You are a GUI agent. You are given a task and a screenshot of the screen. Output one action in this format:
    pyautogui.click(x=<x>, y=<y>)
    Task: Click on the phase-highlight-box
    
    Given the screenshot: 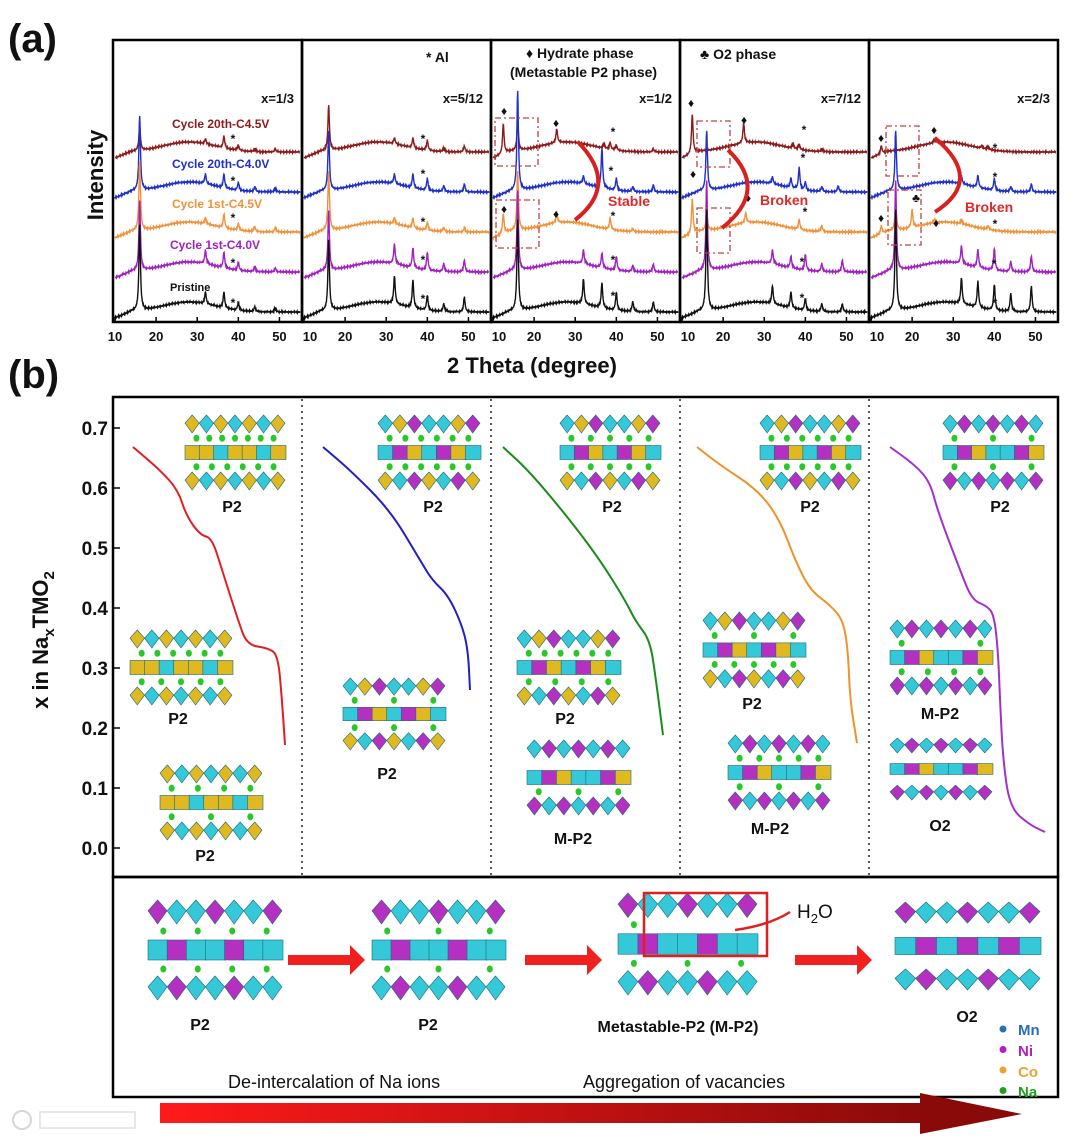 What is the action you would take?
    pyautogui.click(x=516, y=142)
    